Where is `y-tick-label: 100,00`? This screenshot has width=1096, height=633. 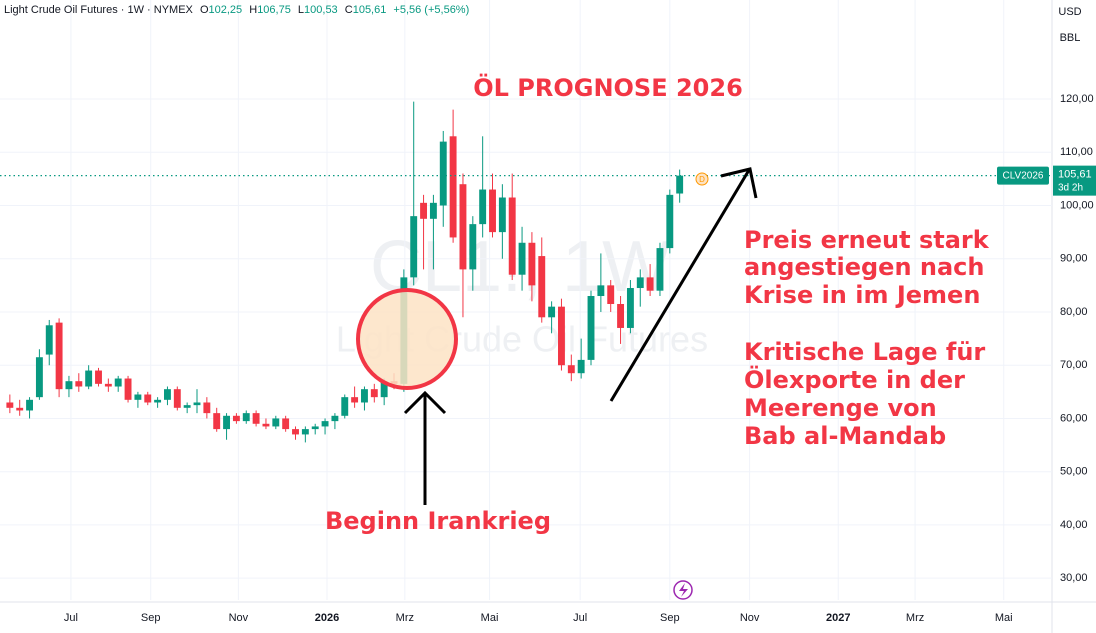
y-tick-label: 100,00 is located at coordinates (1077, 205).